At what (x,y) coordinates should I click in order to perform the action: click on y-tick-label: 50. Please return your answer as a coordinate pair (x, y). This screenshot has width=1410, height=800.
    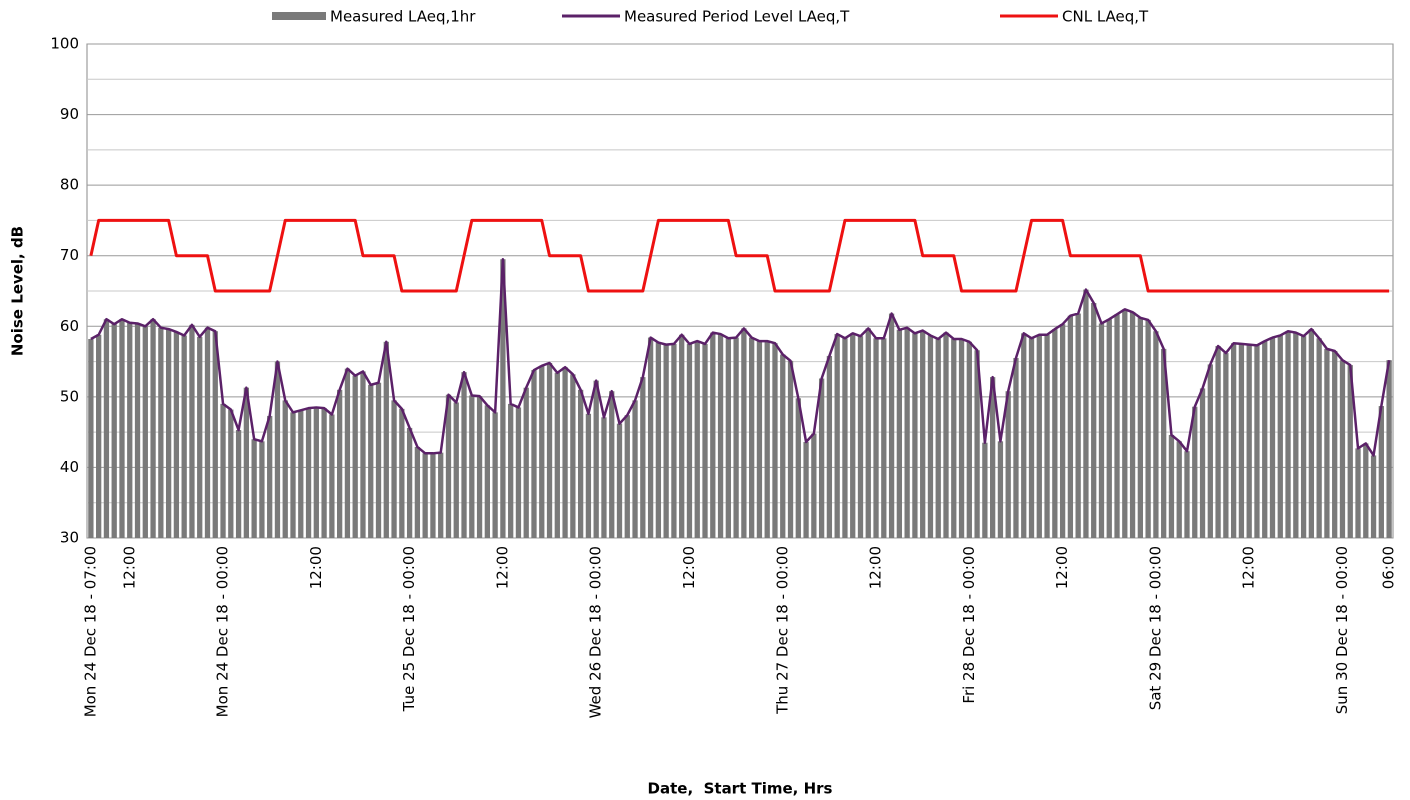
    Looking at the image, I should click on (69, 396).